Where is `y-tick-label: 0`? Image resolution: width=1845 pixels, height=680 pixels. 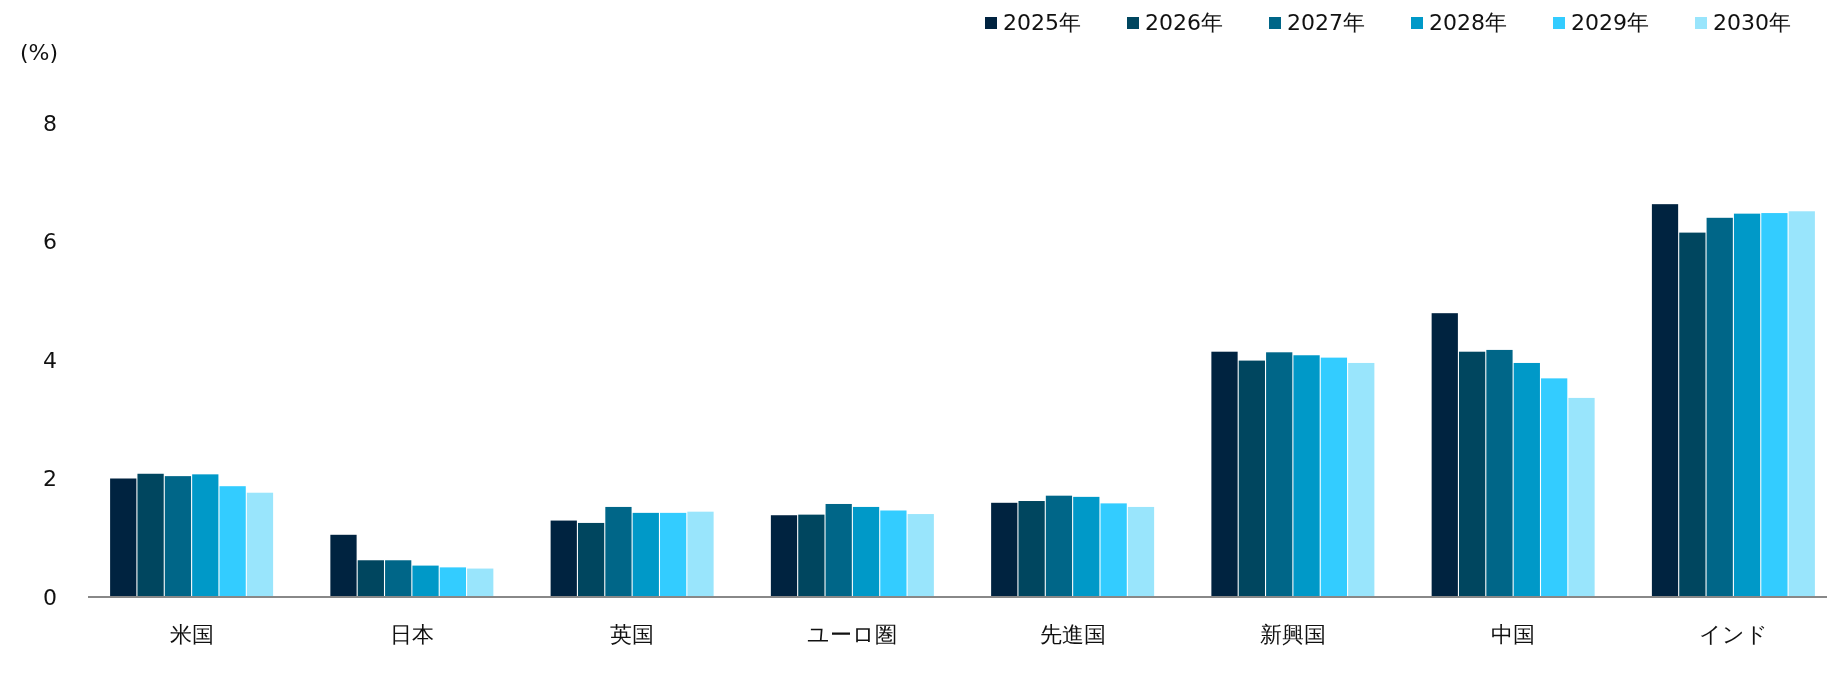 y-tick-label: 0 is located at coordinates (50, 597).